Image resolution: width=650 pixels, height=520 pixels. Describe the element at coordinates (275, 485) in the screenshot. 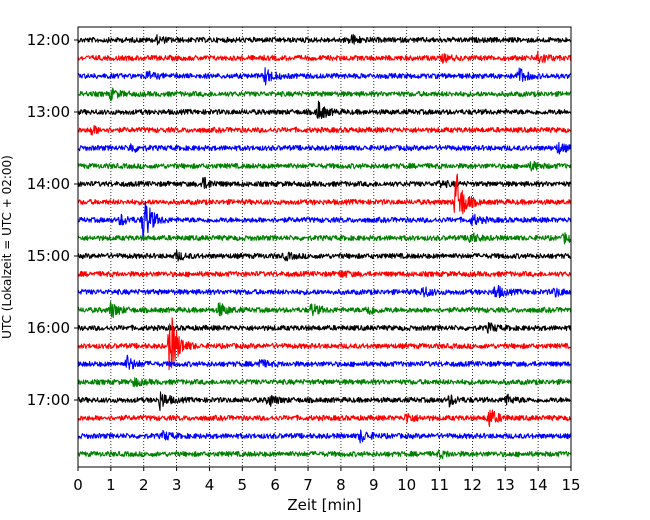

I see `x-tick-label: 6` at that location.